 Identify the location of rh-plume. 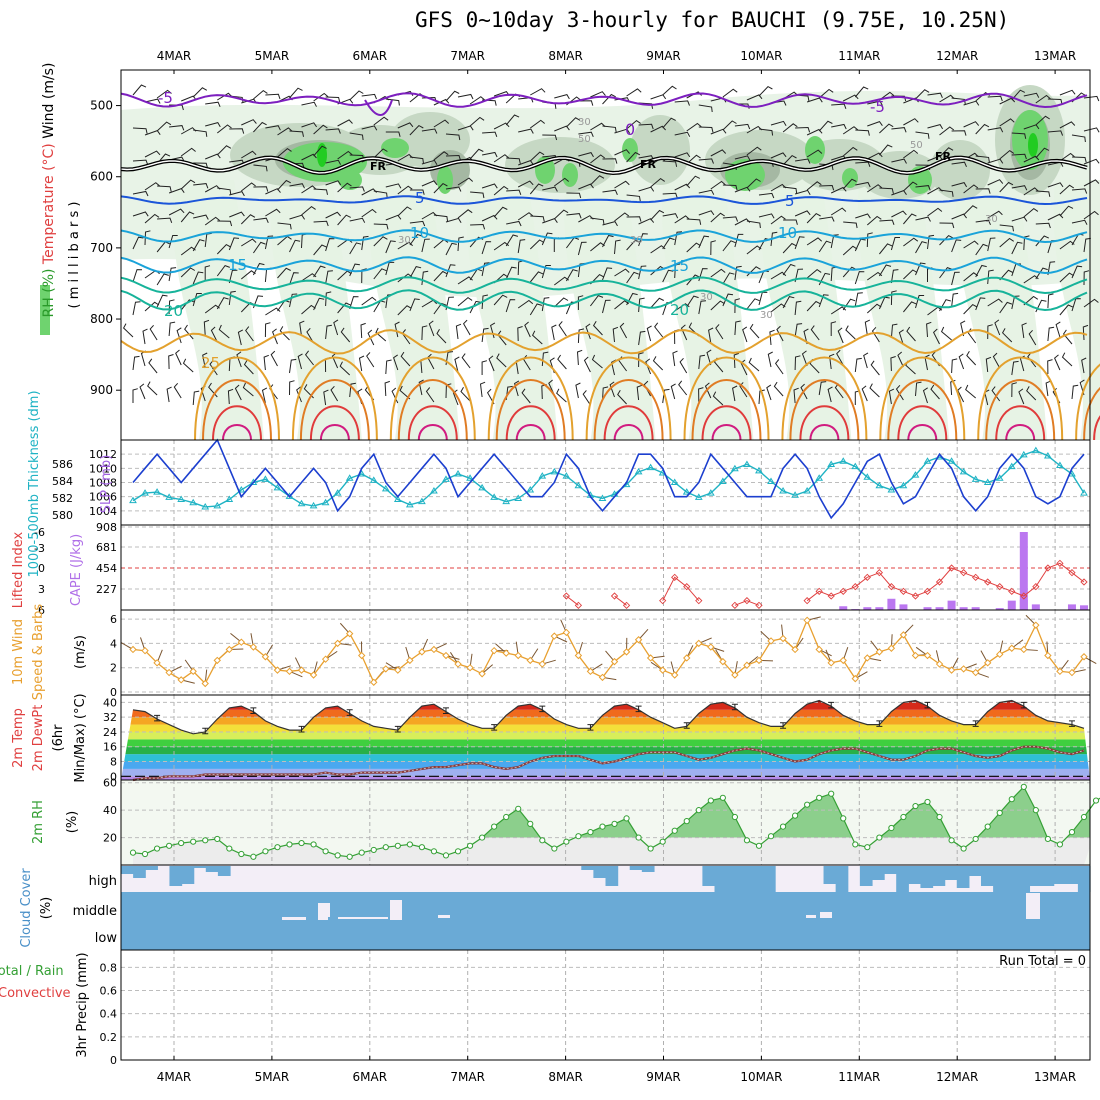
(708, 310).